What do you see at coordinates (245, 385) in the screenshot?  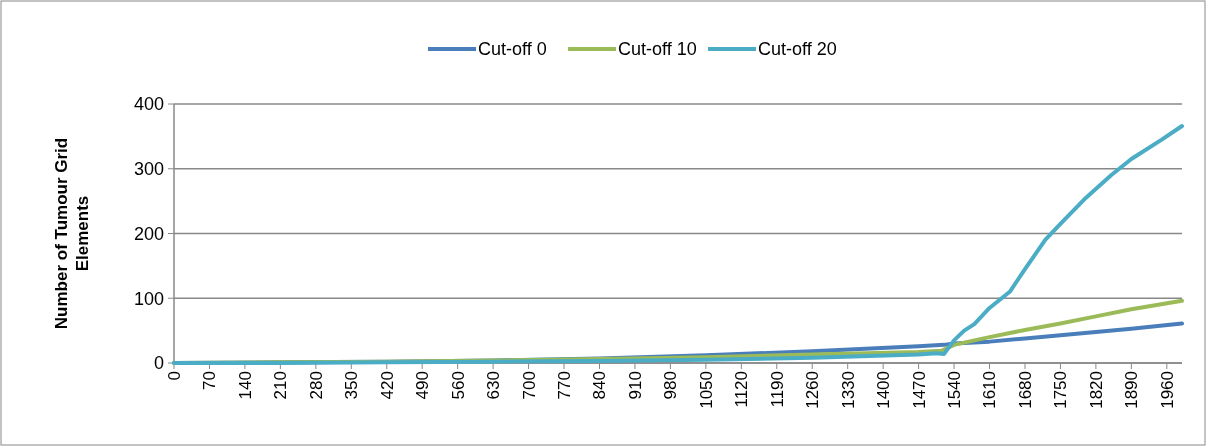 I see `x-tick-label: 140` at bounding box center [245, 385].